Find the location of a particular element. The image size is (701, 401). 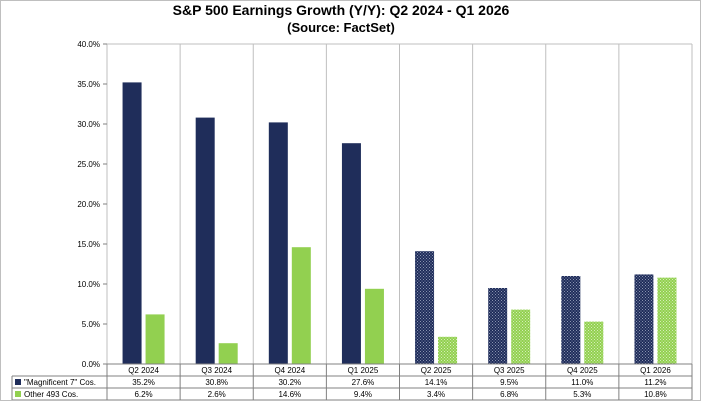

bar-magnificent-7-q3-2024 is located at coordinates (205, 240).